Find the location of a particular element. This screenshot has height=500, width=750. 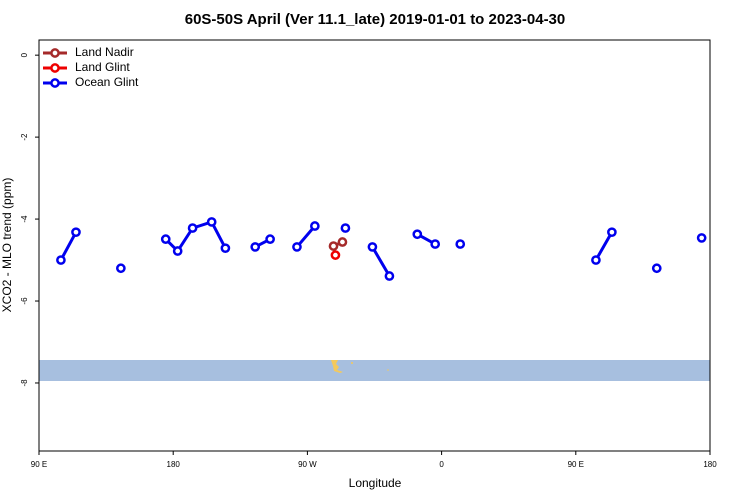

map-band is located at coordinates (374, 370).